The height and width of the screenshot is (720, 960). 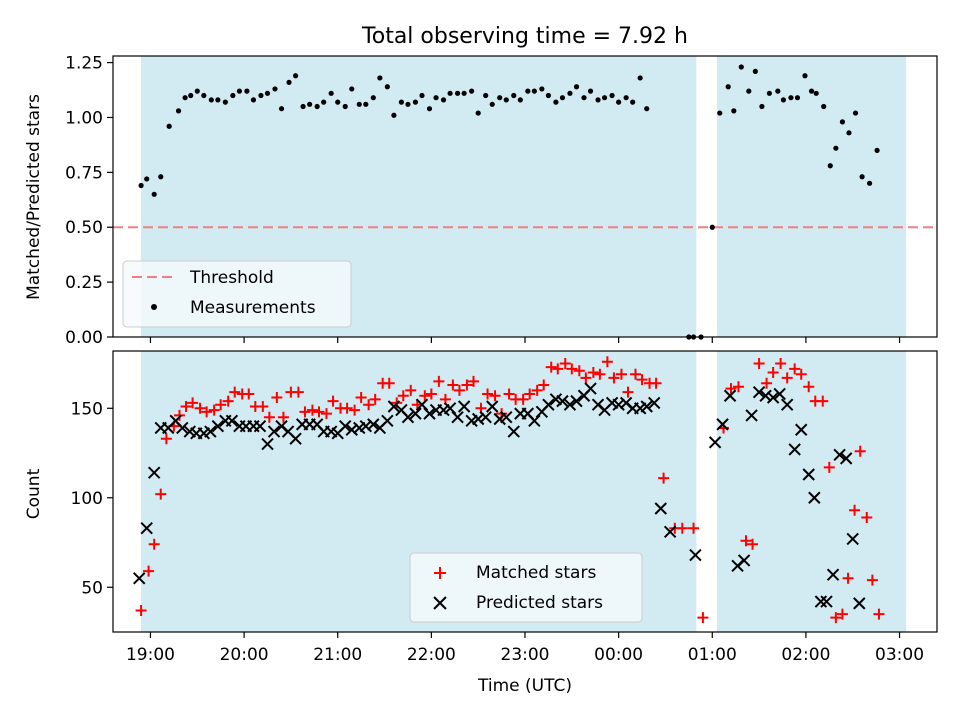 I want to click on y-tick-label: 1.00, so click(x=84, y=118).